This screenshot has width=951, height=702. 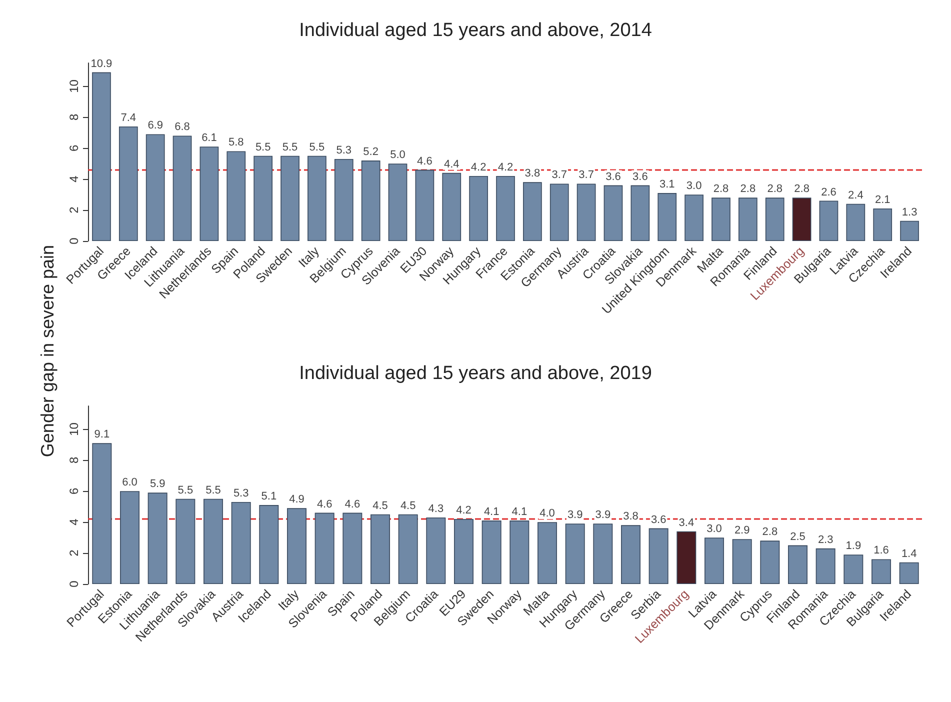 What do you see at coordinates (269, 496) in the screenshot?
I see `data-label: 5.1` at bounding box center [269, 496].